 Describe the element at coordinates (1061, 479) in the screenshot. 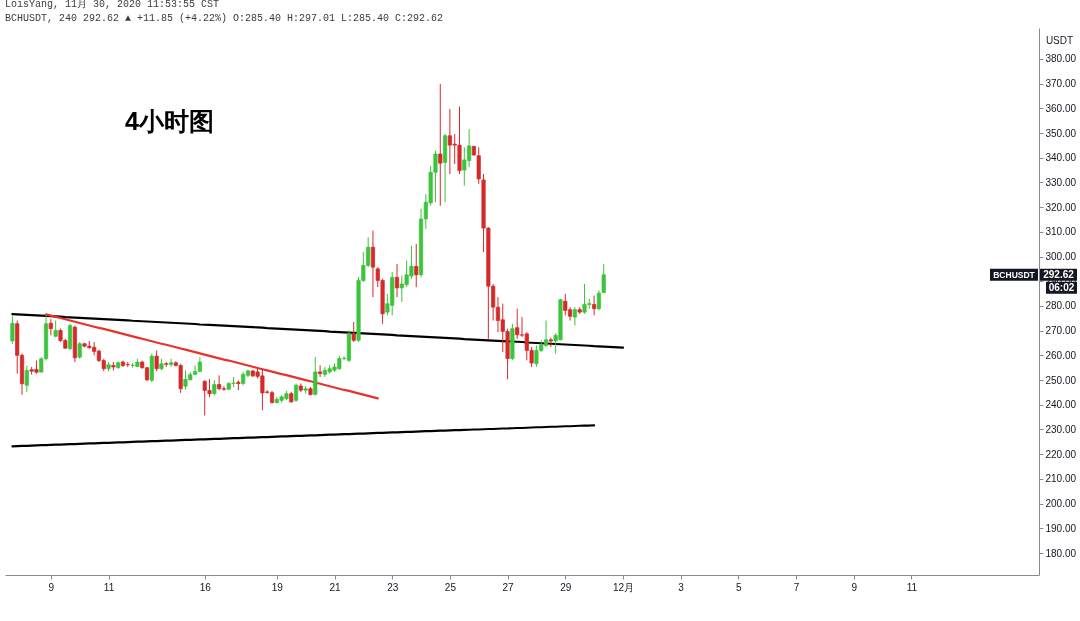

I see `y-tick-label: 210.00` at that location.